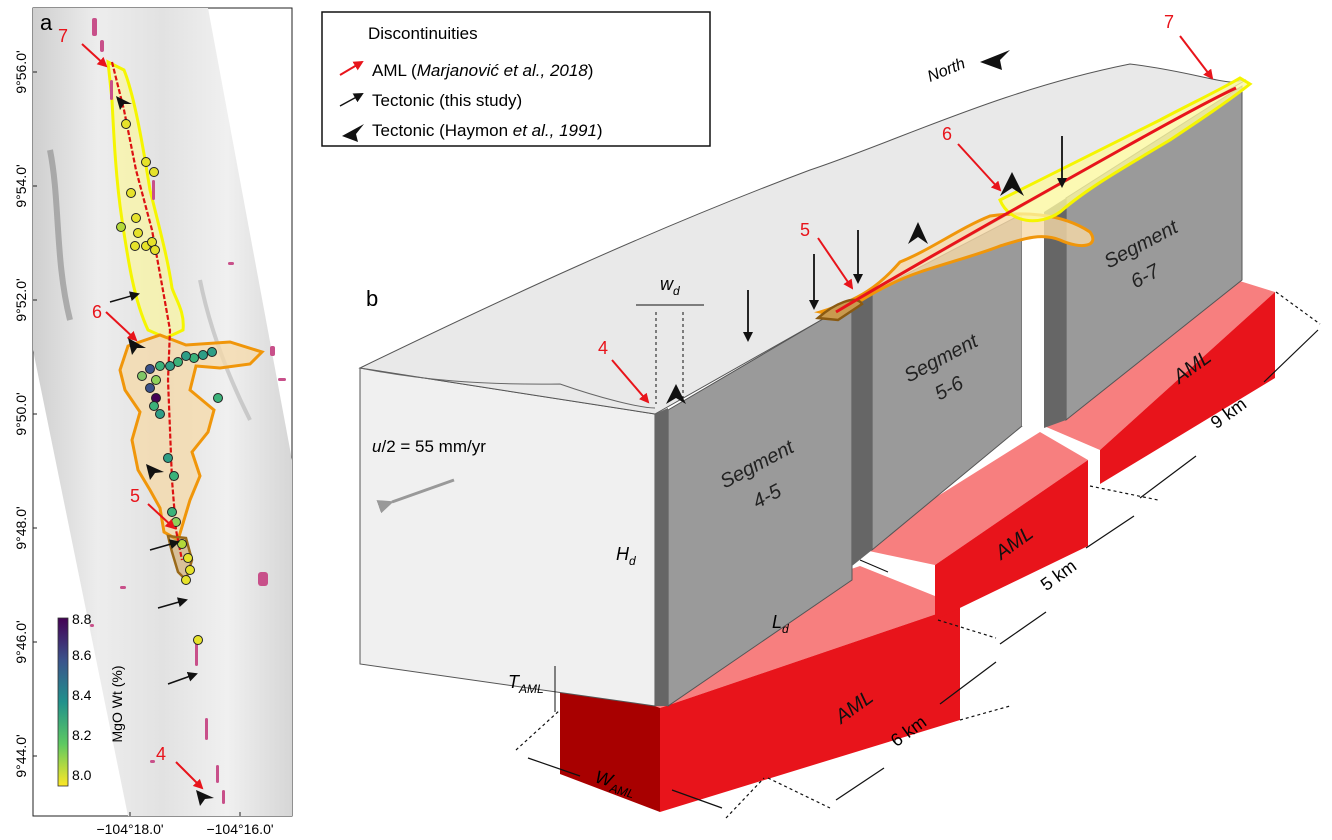 This screenshot has height=840, width=1332. What do you see at coordinates (610, 740) in the screenshot?
I see `aml-slab-front` at bounding box center [610, 740].